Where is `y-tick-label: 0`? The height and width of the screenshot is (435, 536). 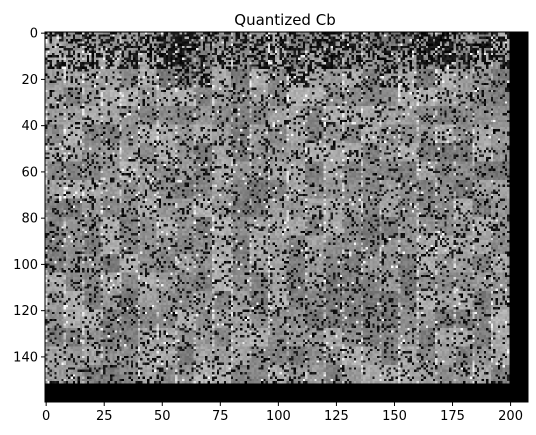 y-tick-label: 0 is located at coordinates (34, 34).